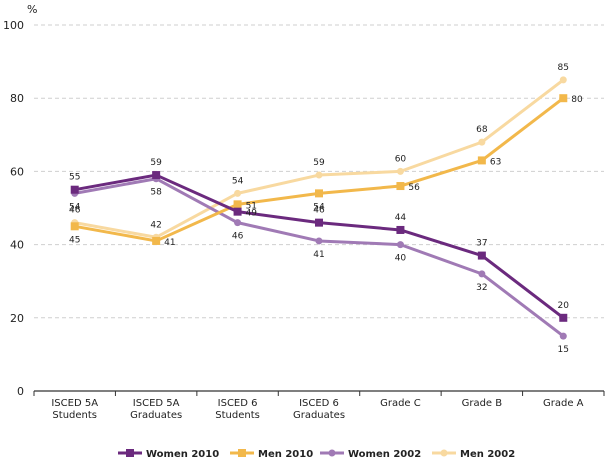 The image size is (613, 464). Describe the element at coordinates (17, 318) in the screenshot. I see `y-tick-label: 20` at that location.